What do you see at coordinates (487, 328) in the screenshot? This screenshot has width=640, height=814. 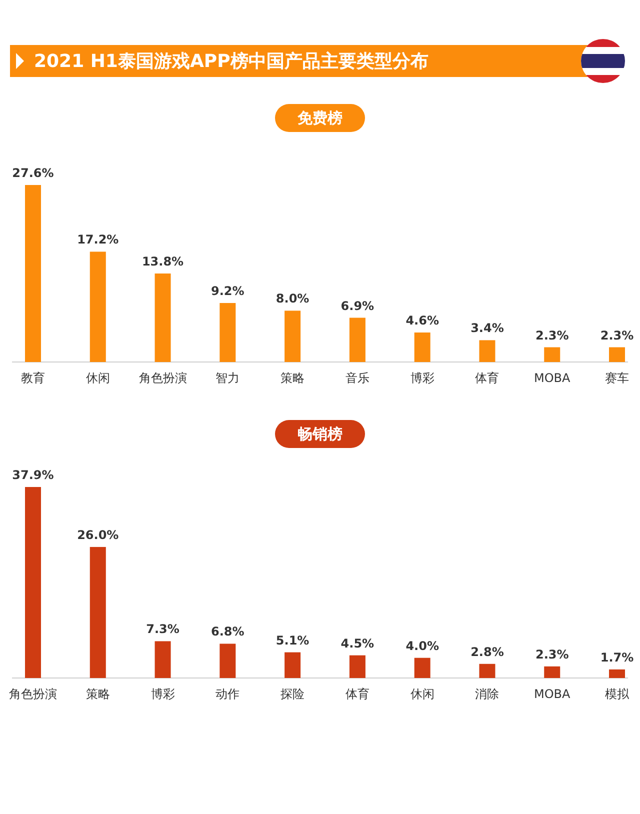 I see `data-label: 3.4%` at bounding box center [487, 328].